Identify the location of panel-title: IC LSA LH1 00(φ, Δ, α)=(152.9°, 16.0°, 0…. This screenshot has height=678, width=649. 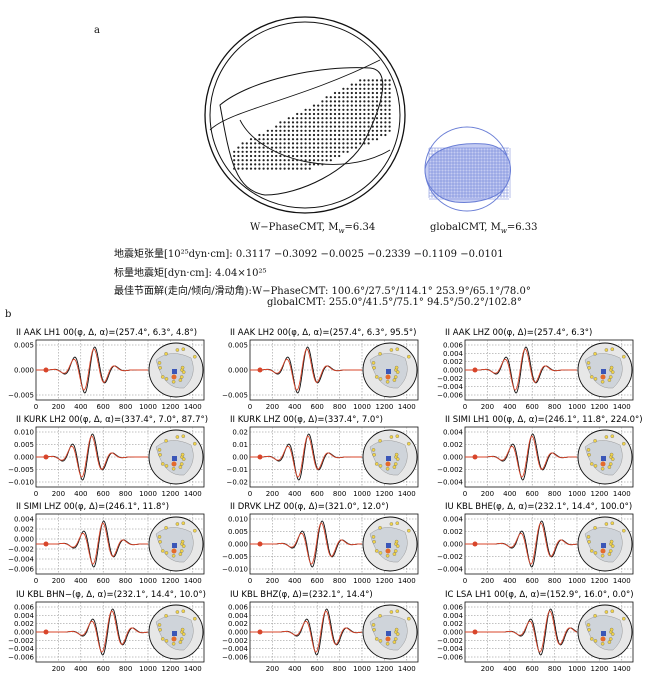
(539, 595).